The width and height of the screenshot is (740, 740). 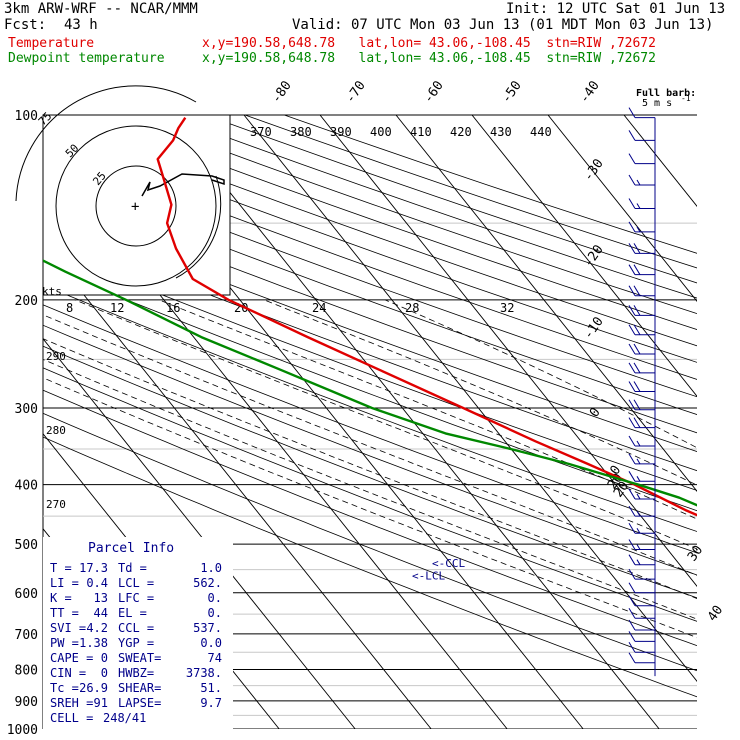 What do you see at coordinates (215, 658) in the screenshot?
I see `parcel-info-value: 74` at bounding box center [215, 658].